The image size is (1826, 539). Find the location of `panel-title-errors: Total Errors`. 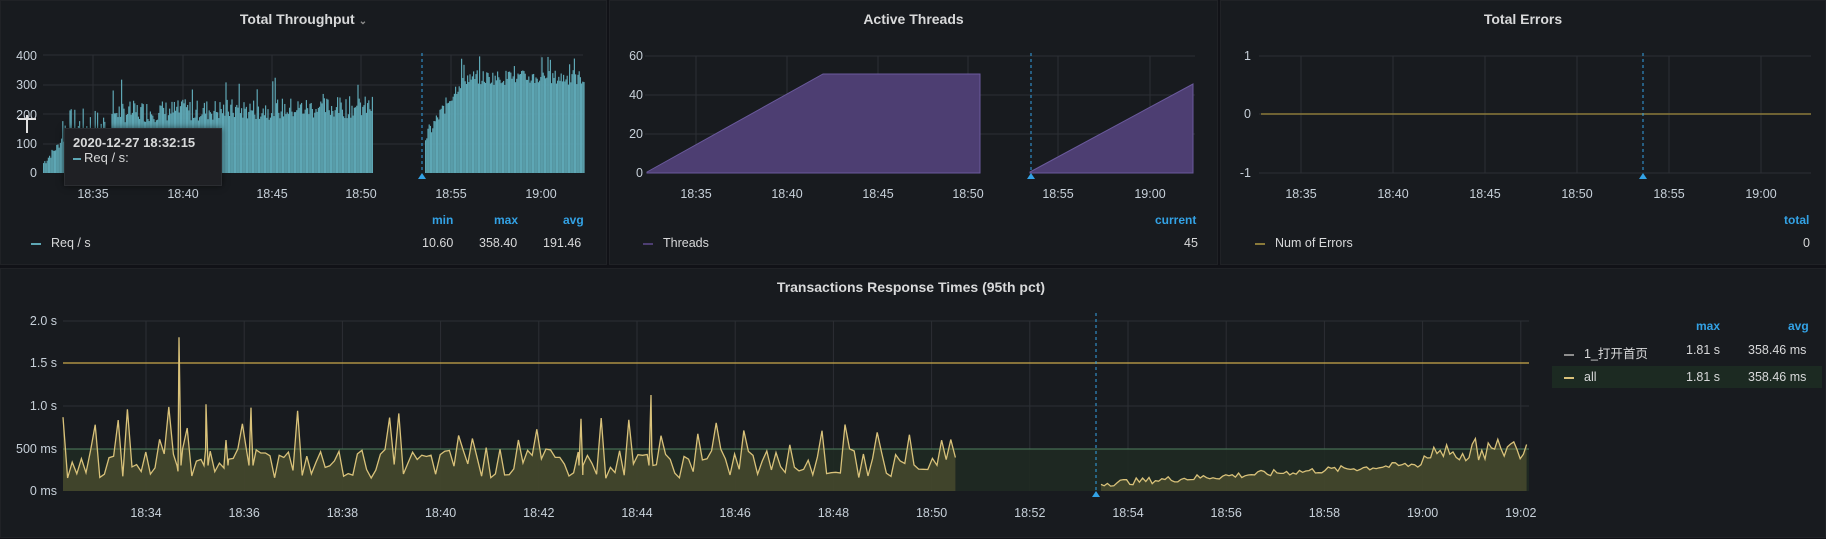

panel-title-errors: Total Errors is located at coordinates (1523, 19).